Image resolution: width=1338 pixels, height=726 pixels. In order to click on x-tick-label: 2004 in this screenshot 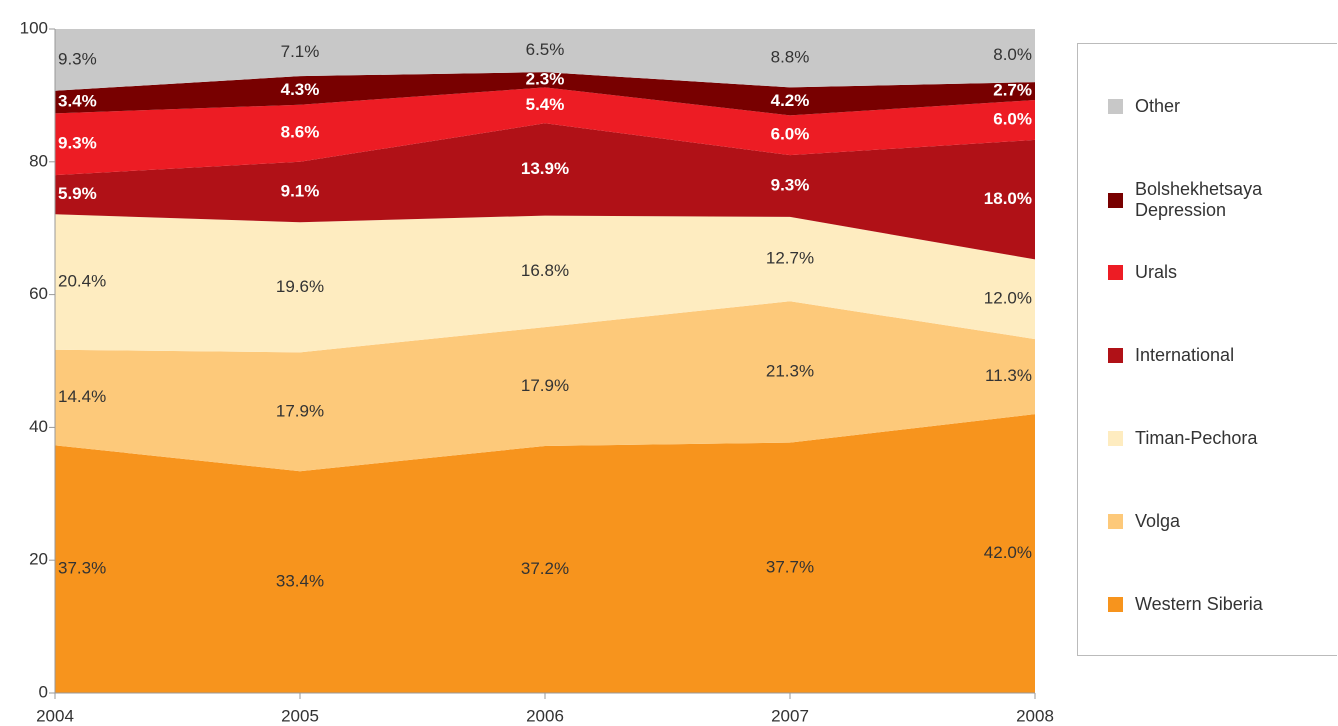, I will do `click(55, 715)`.